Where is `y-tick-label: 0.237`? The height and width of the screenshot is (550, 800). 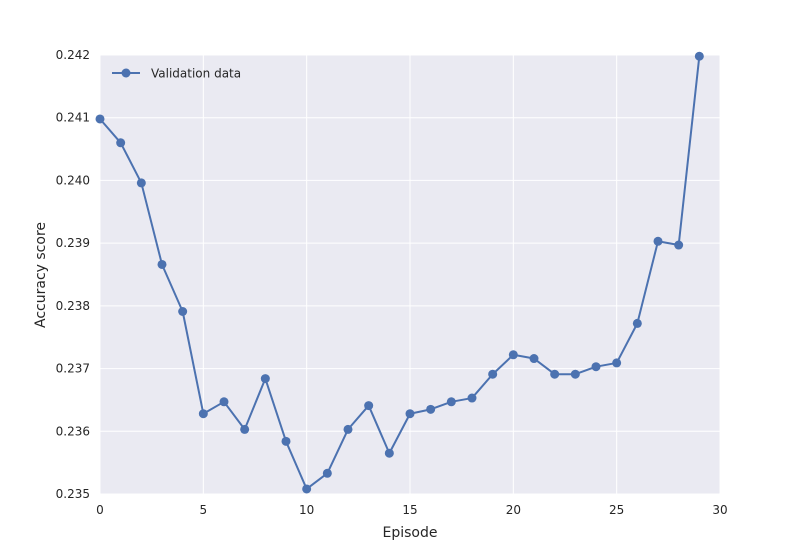
y-tick-label: 0.237 is located at coordinates (73, 369).